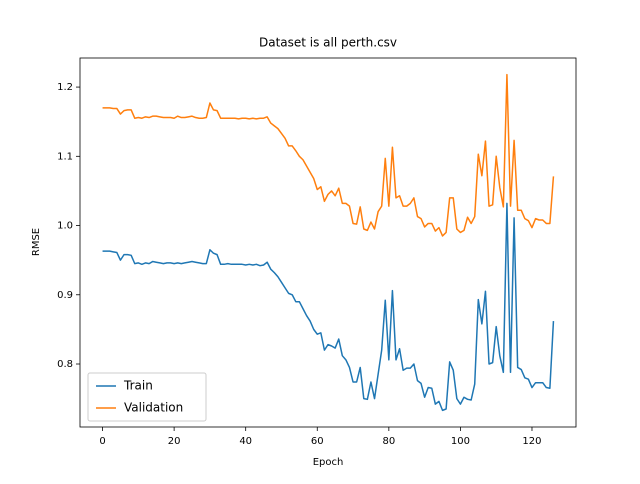 The height and width of the screenshot is (484, 640). Describe the element at coordinates (65, 87) in the screenshot. I see `y-tick-label: 1.2` at that location.